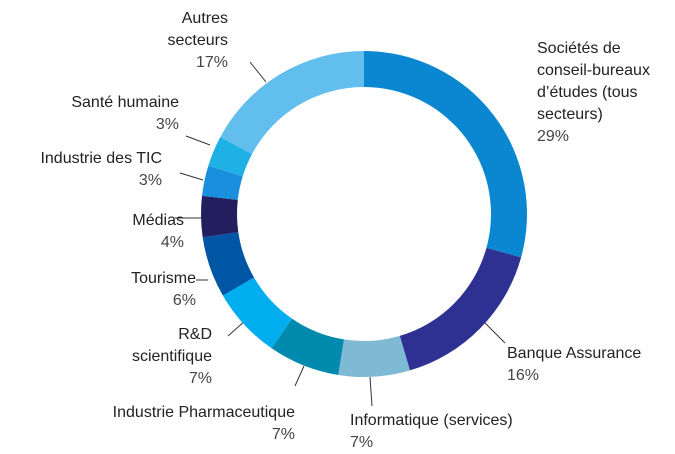 This screenshot has height=454, width=675. I want to click on category-name: Industrie Pharmaceutique, so click(203, 412).